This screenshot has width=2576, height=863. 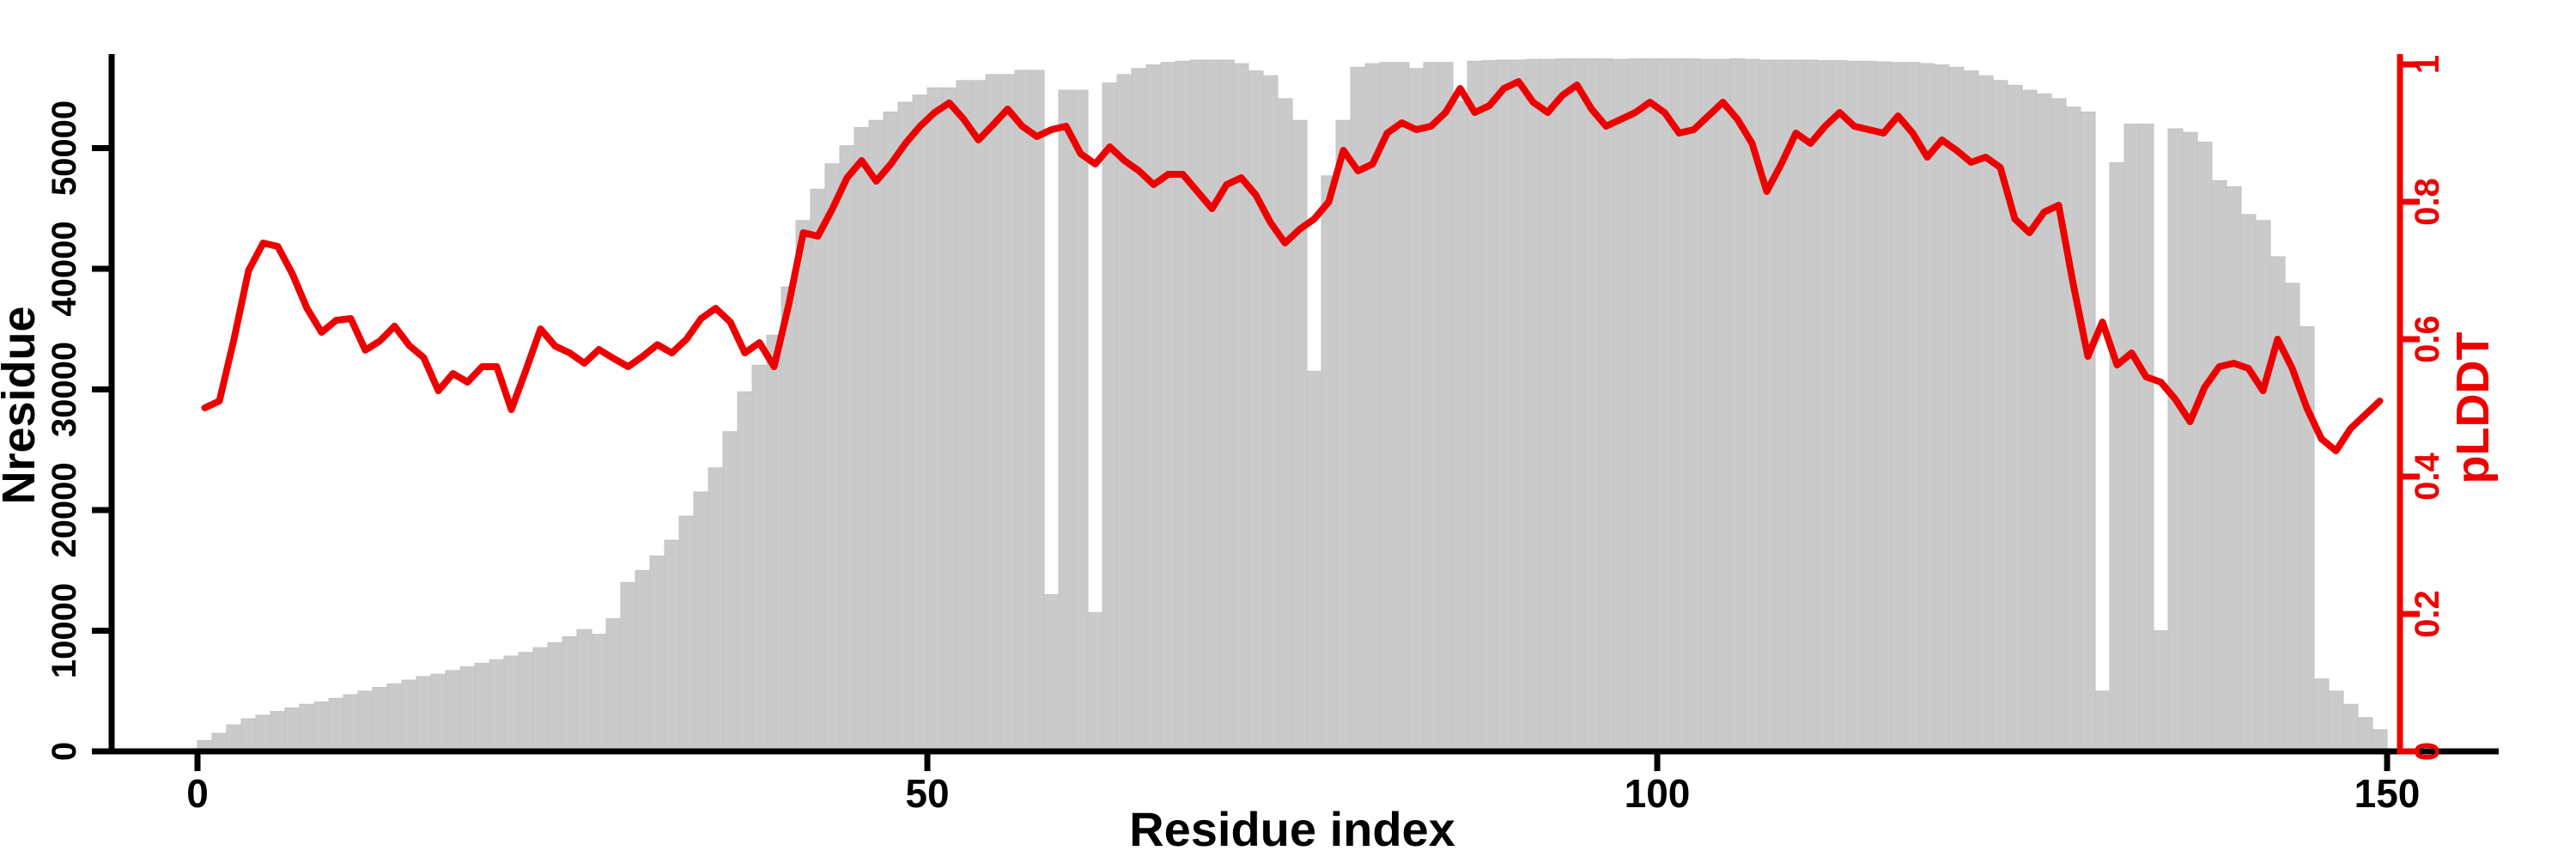 What do you see at coordinates (927, 794) in the screenshot?
I see `x-tick-label-50: 50` at bounding box center [927, 794].